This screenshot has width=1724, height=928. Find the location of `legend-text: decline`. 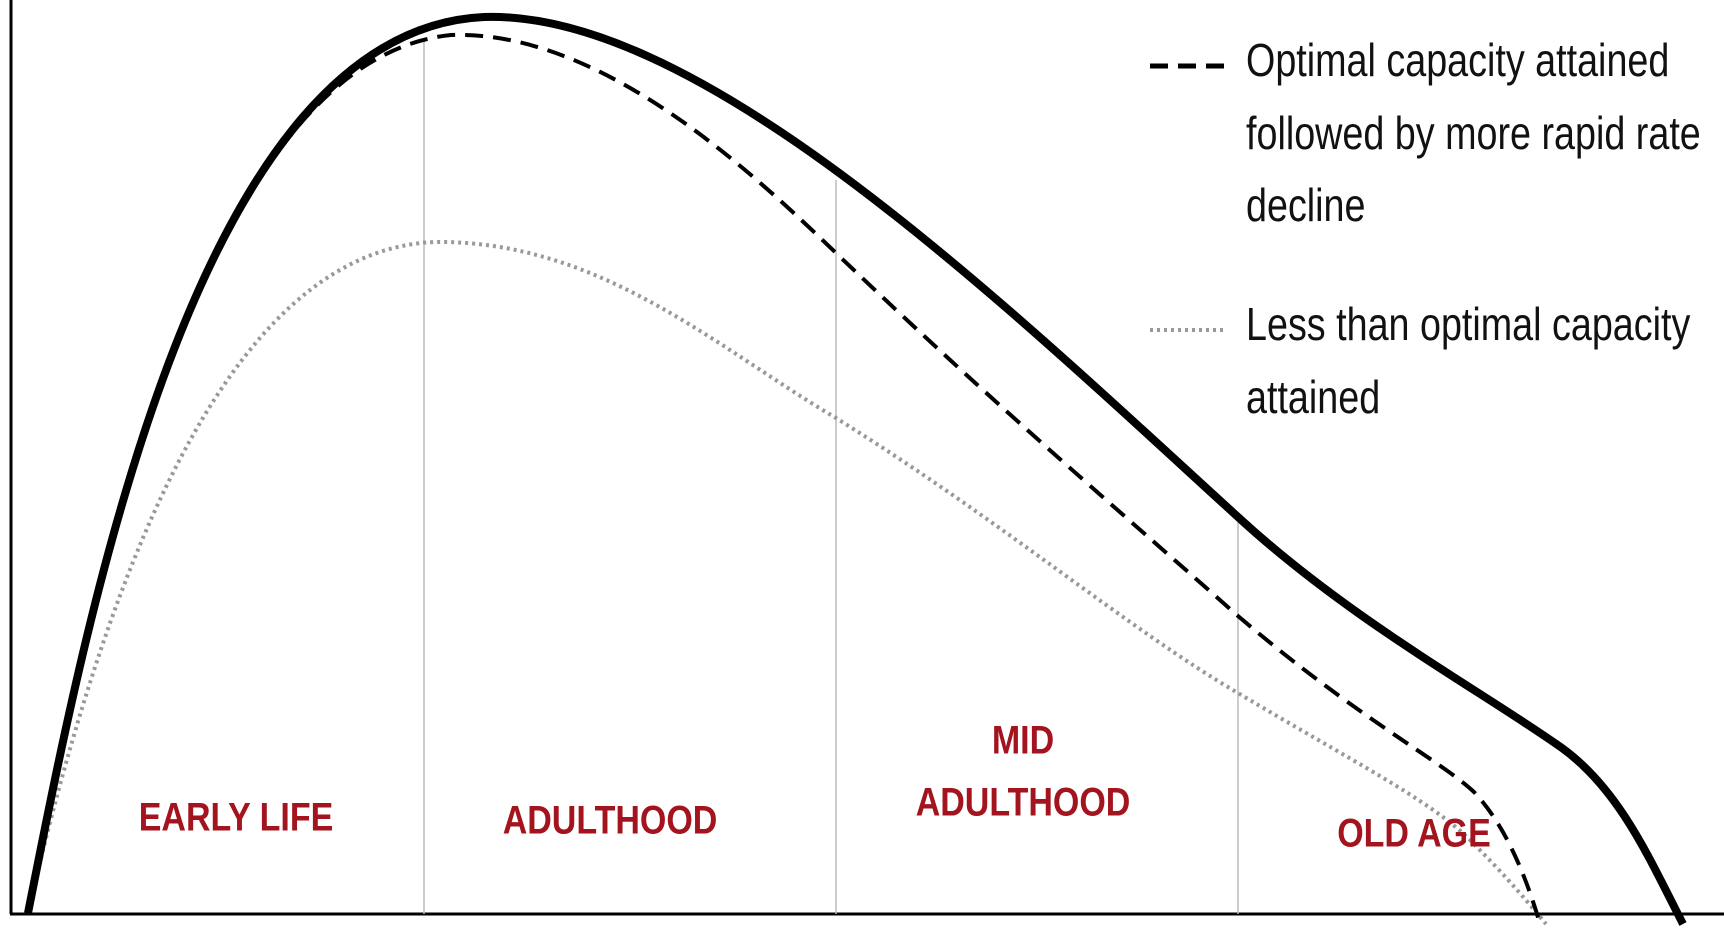

legend-text: decline is located at coordinates (1305, 205).